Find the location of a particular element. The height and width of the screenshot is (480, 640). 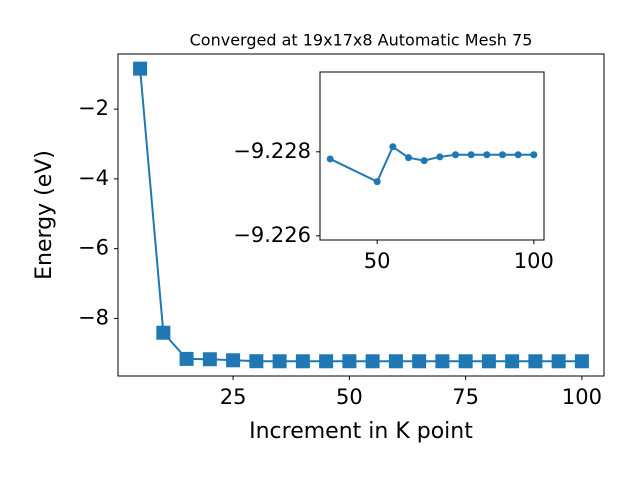

x-tick-label: 75 is located at coordinates (465, 397).